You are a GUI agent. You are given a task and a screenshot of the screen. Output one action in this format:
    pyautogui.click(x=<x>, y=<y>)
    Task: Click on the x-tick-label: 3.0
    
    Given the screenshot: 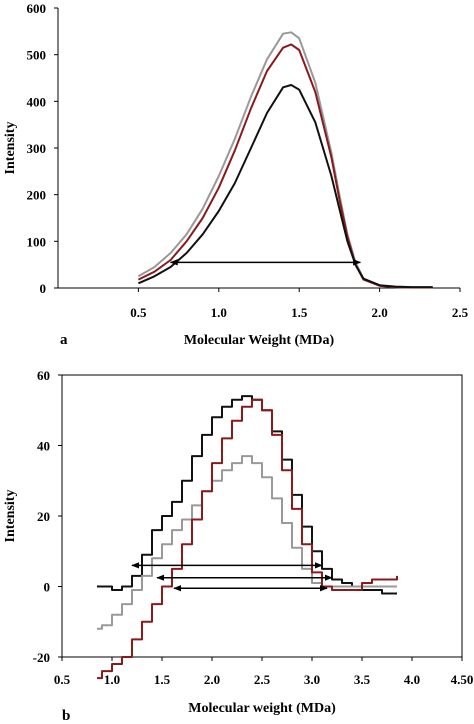 What is the action you would take?
    pyautogui.click(x=312, y=679)
    